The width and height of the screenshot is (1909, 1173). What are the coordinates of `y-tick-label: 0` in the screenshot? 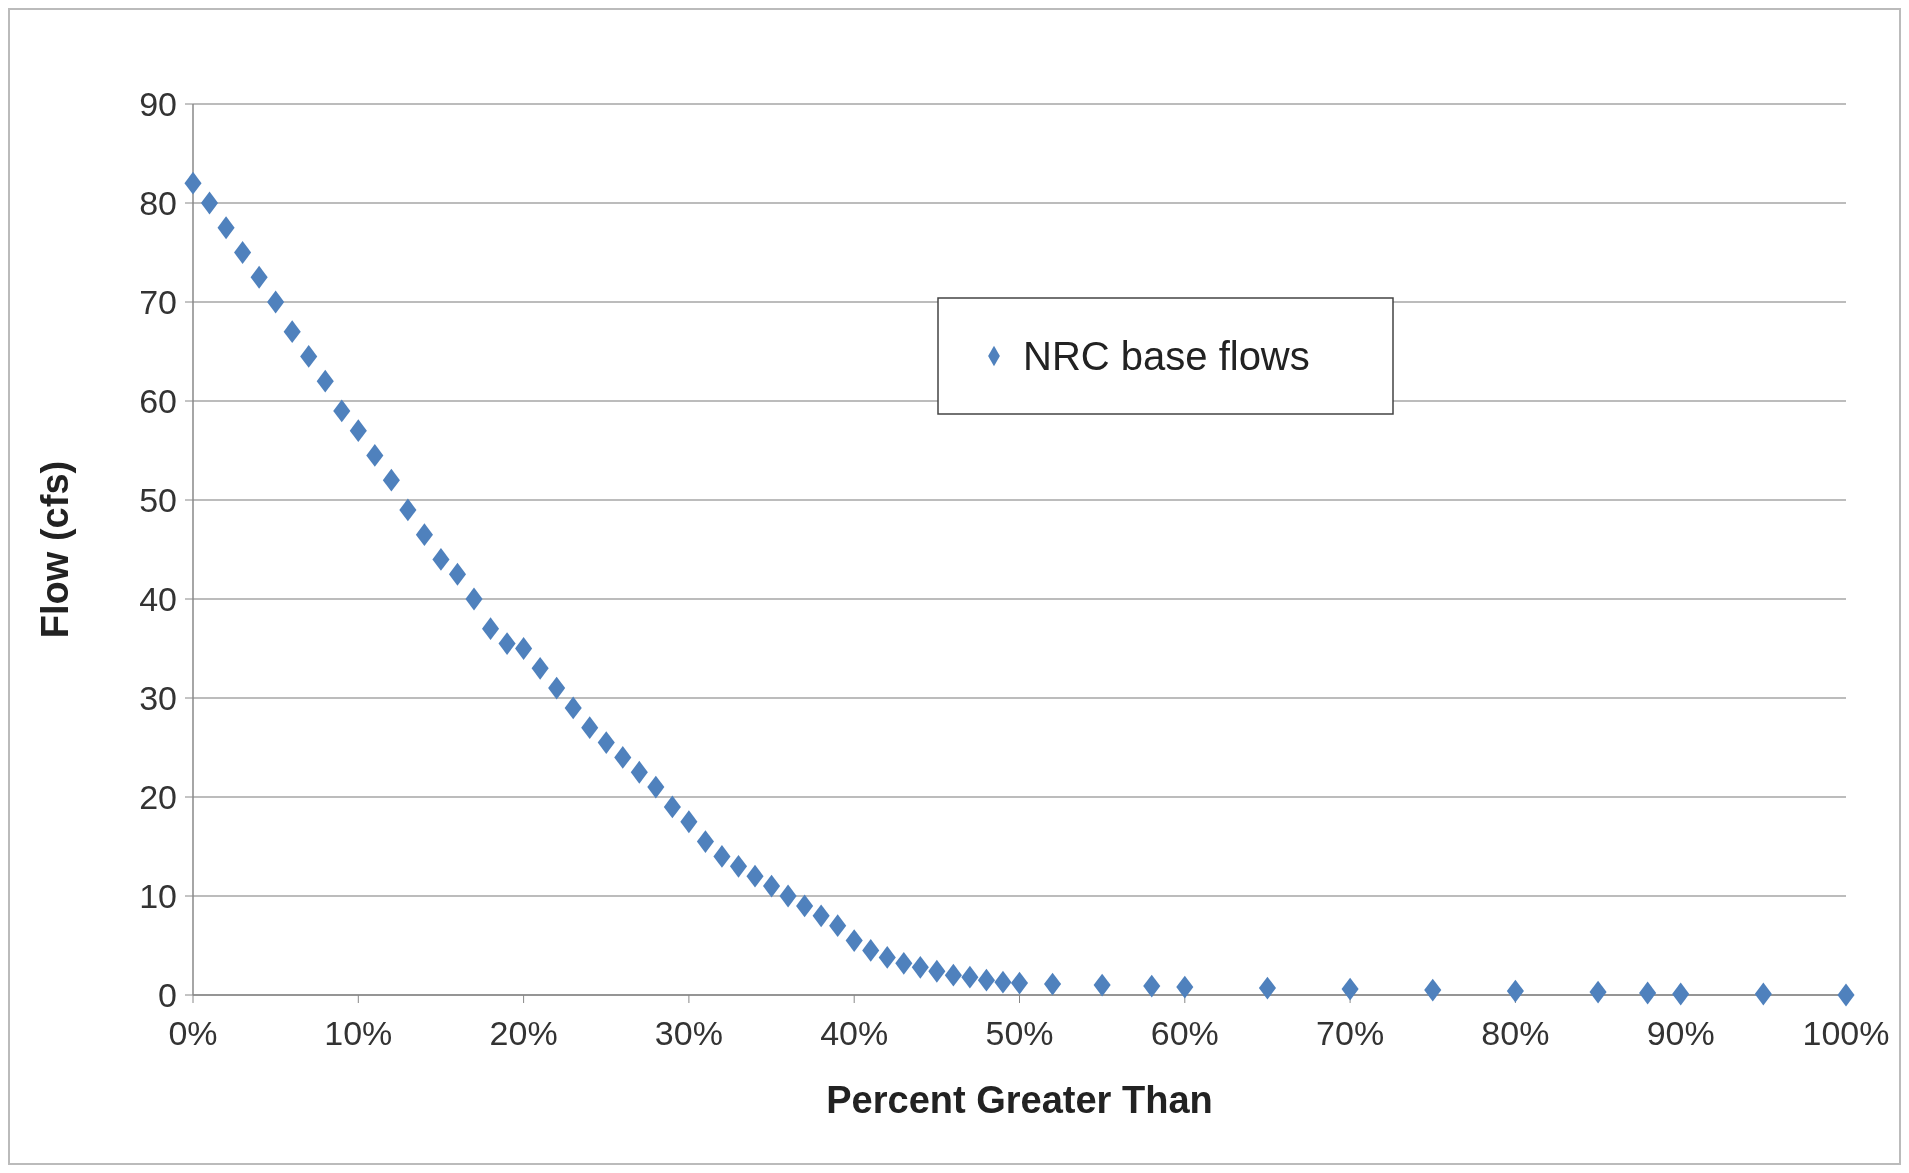 It's located at (167, 994).